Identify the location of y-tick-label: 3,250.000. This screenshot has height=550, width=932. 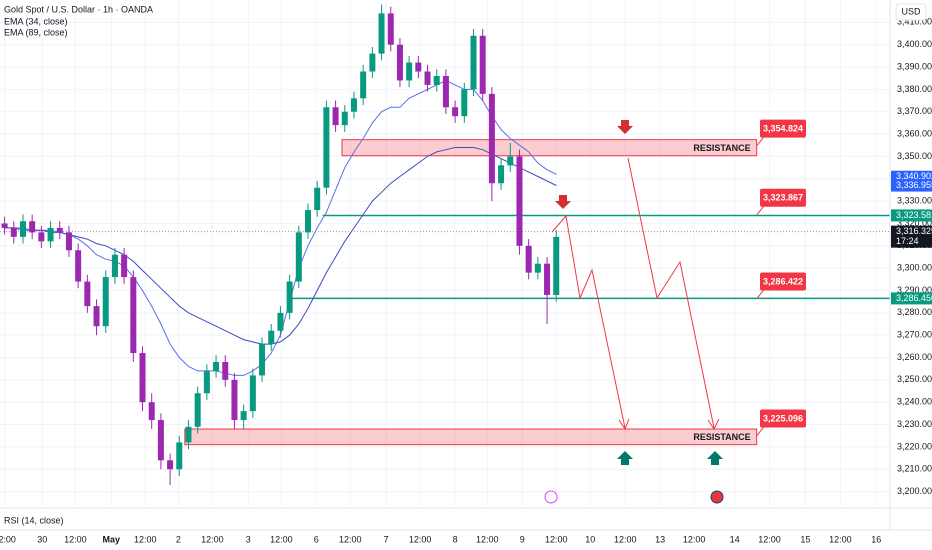
(914, 379).